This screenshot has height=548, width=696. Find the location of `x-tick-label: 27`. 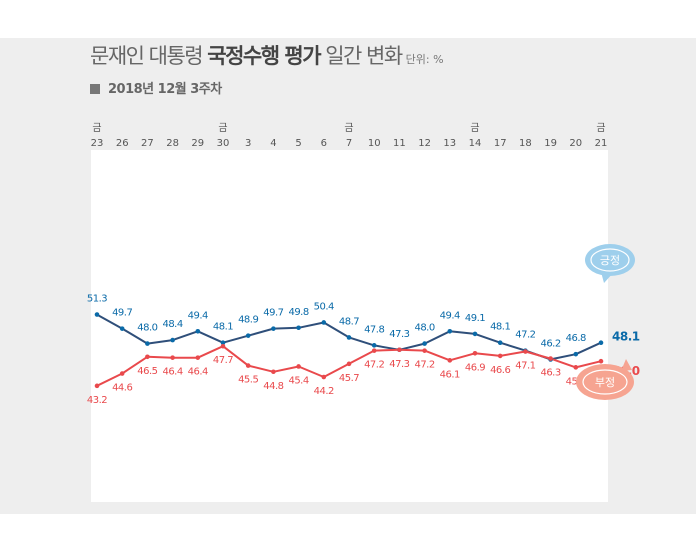

x-tick-label: 27 is located at coordinates (147, 143).